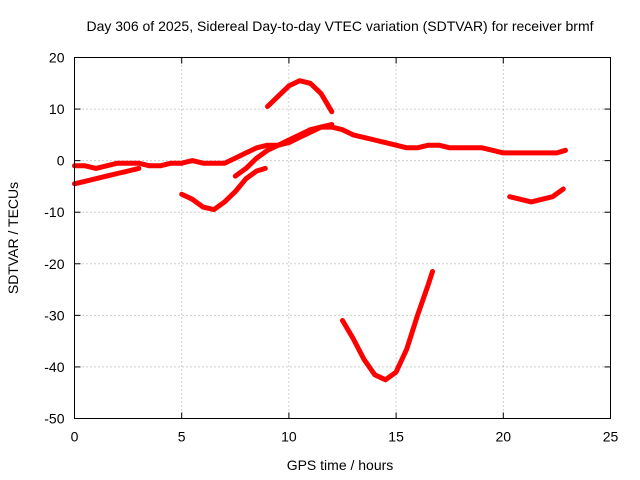 The image size is (640, 480). I want to click on x-tick-label: 0, so click(75, 437).